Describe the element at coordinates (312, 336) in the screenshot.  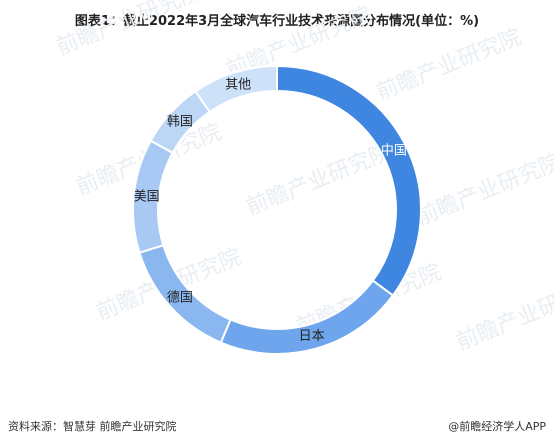
I see `slice-label: 日本` at that location.